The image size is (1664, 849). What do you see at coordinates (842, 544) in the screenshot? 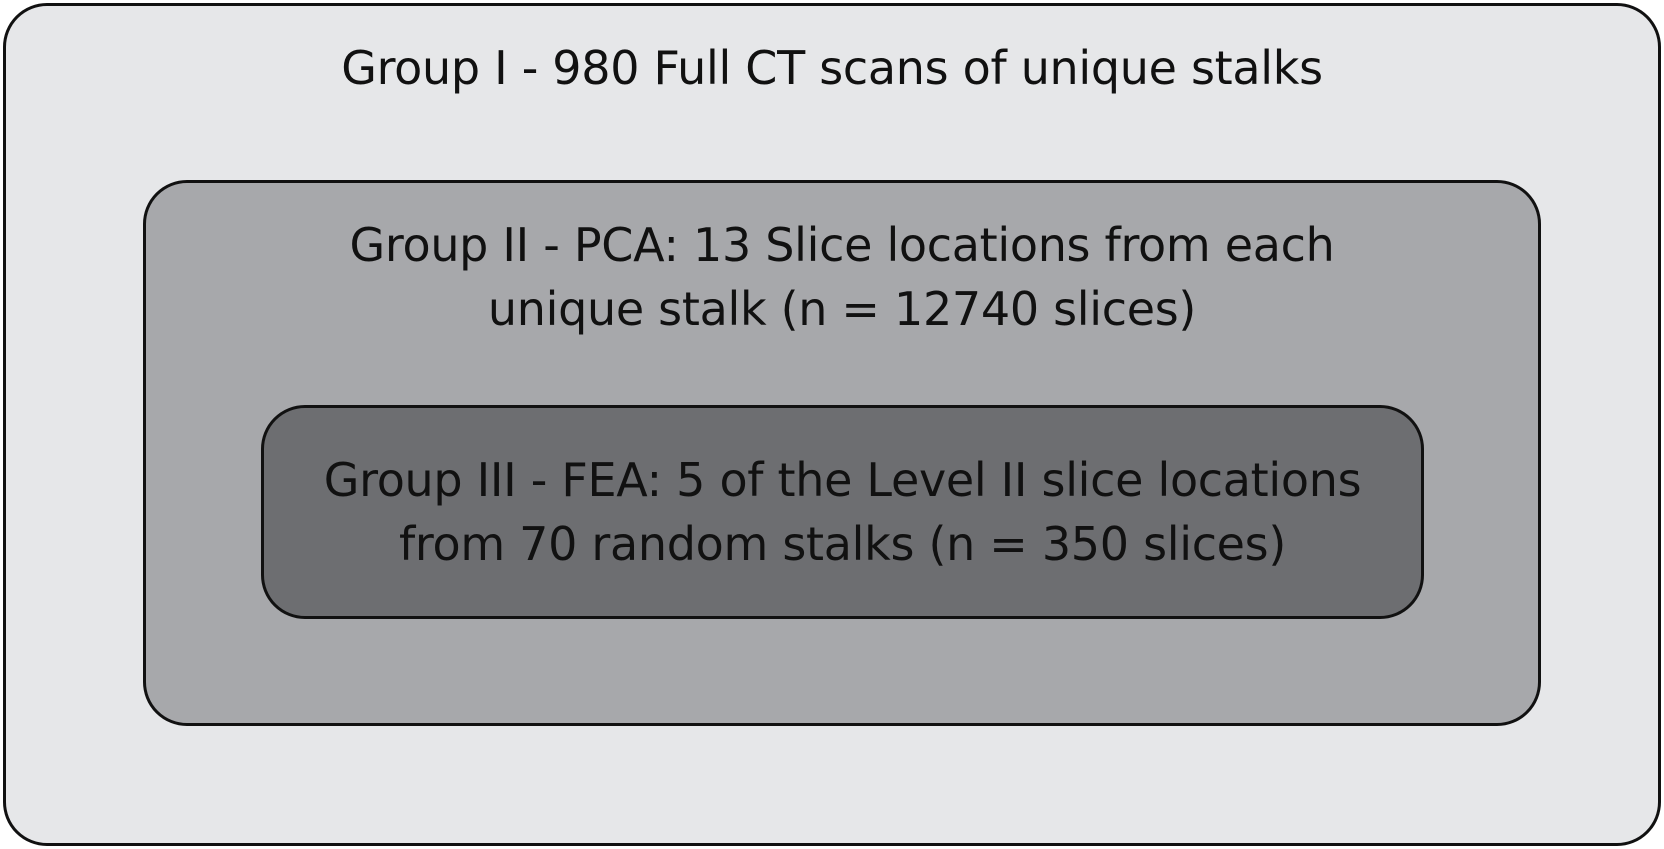
I see `group-3-label-line-2: from 70 random stalks (n = 350 slices)` at bounding box center [842, 544].